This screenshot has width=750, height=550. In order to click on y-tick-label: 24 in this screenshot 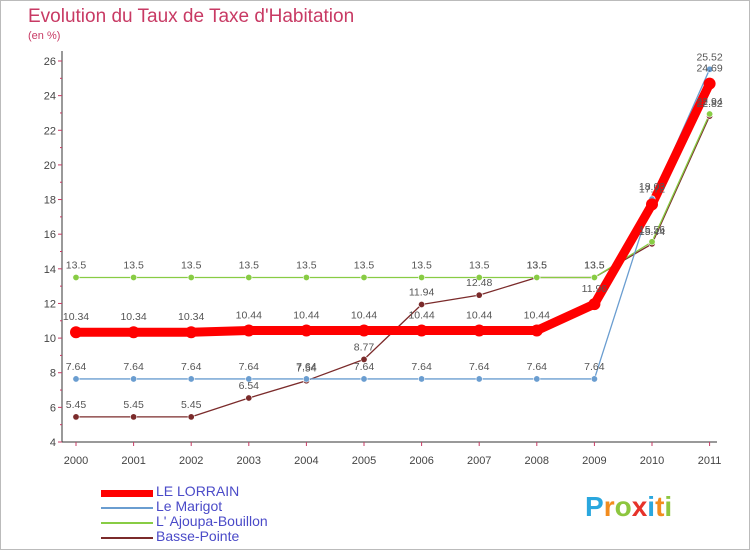, I will do `click(50, 97)`.